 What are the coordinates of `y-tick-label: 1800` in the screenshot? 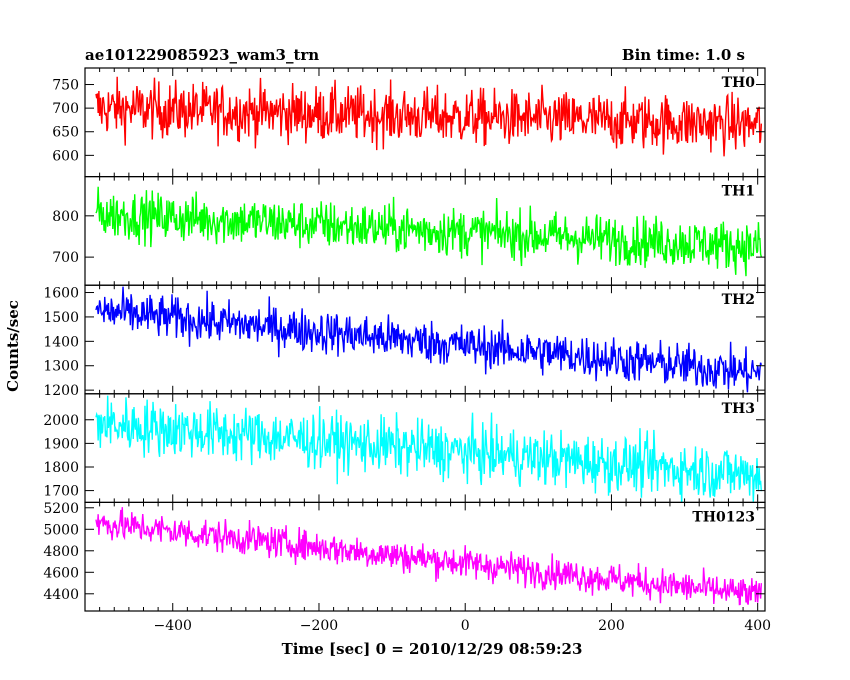 It's located at (61, 468).